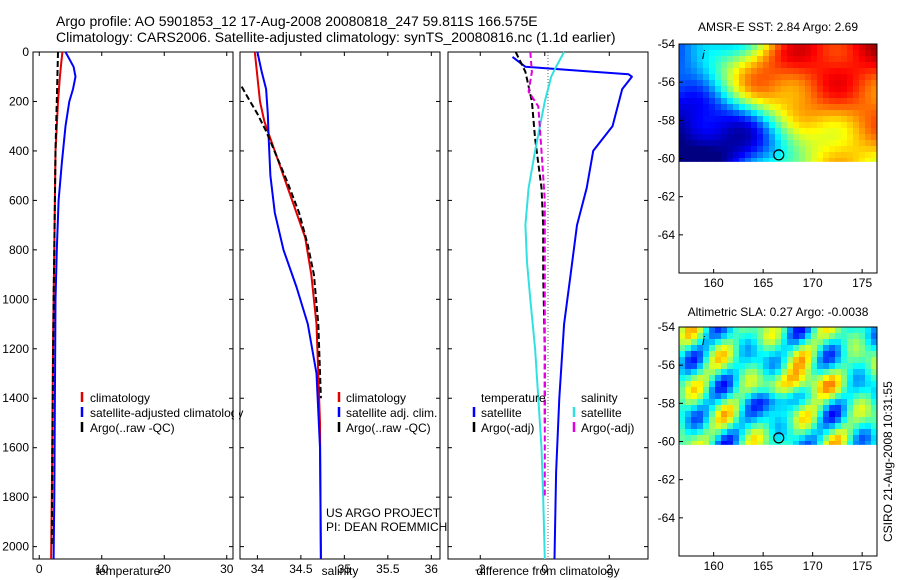 The height and width of the screenshot is (580, 900). I want to click on pi-label: PI: DEAN ROEMMICH, so click(386, 527).